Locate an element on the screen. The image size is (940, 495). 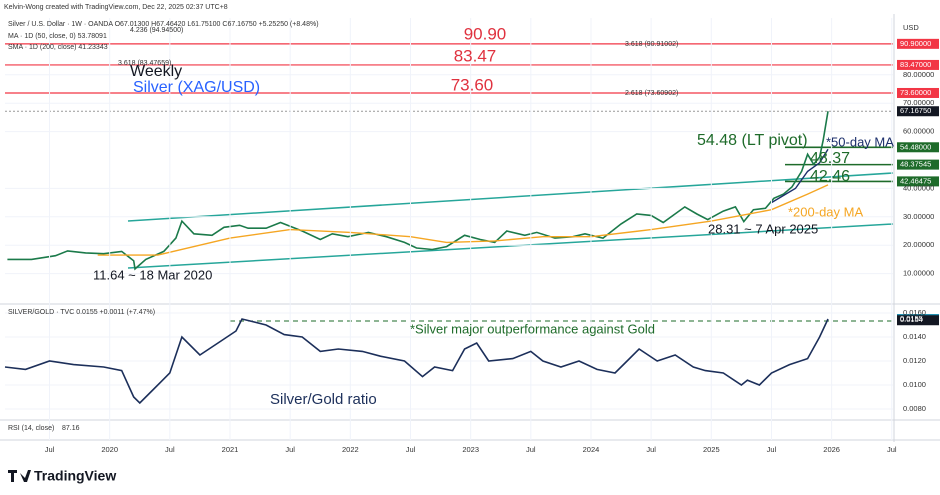
price-tag-label: 83.47000 is located at coordinates (915, 64).